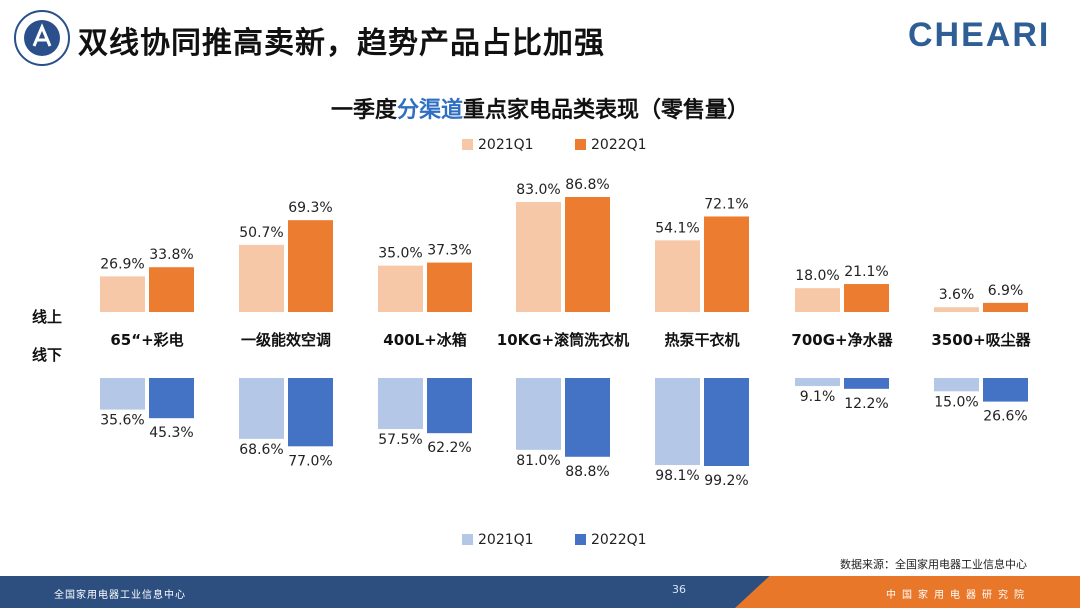  Describe the element at coordinates (606, 110) in the screenshot. I see `chart-title-part-3: 重点家电品类表现（零售量）` at that location.